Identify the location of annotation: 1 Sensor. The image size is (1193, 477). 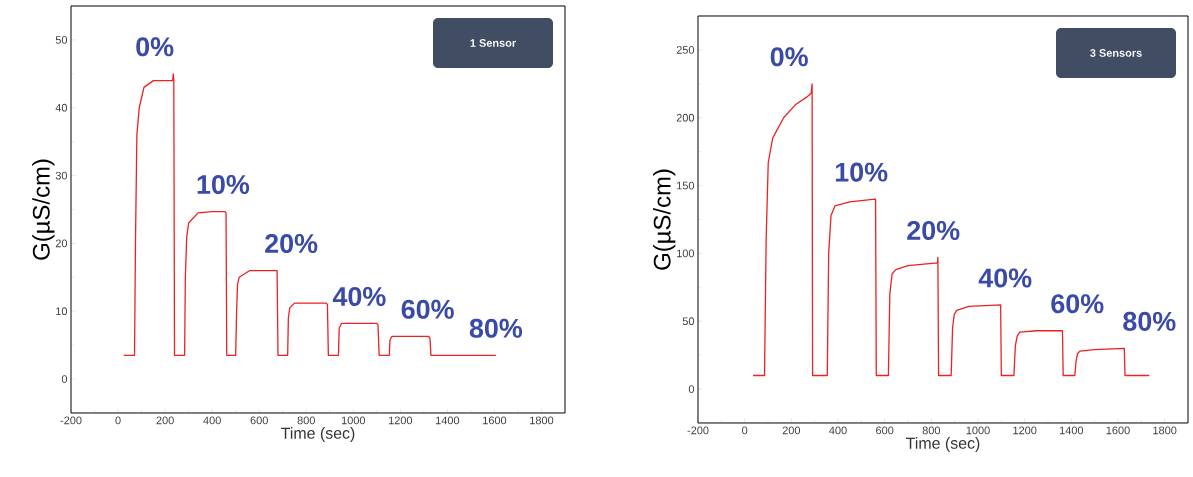
(493, 43).